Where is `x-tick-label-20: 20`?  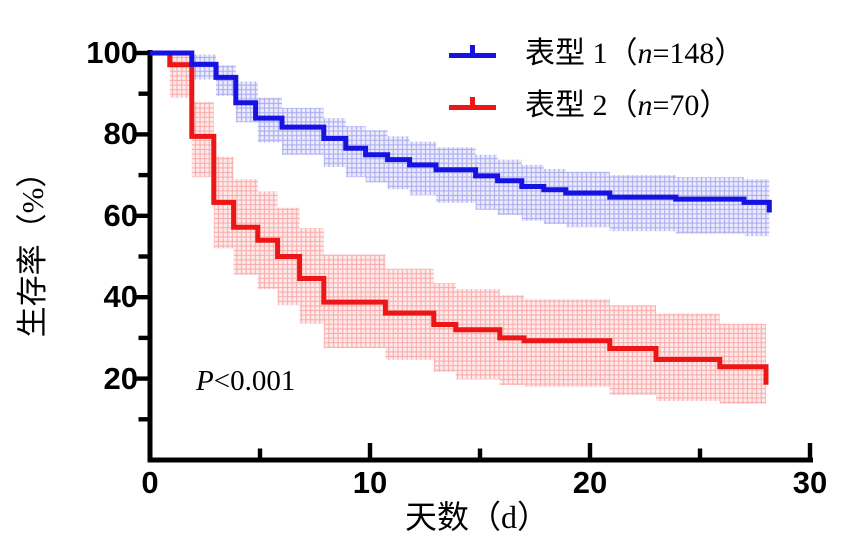 x-tick-label-20: 20 is located at coordinates (590, 482).